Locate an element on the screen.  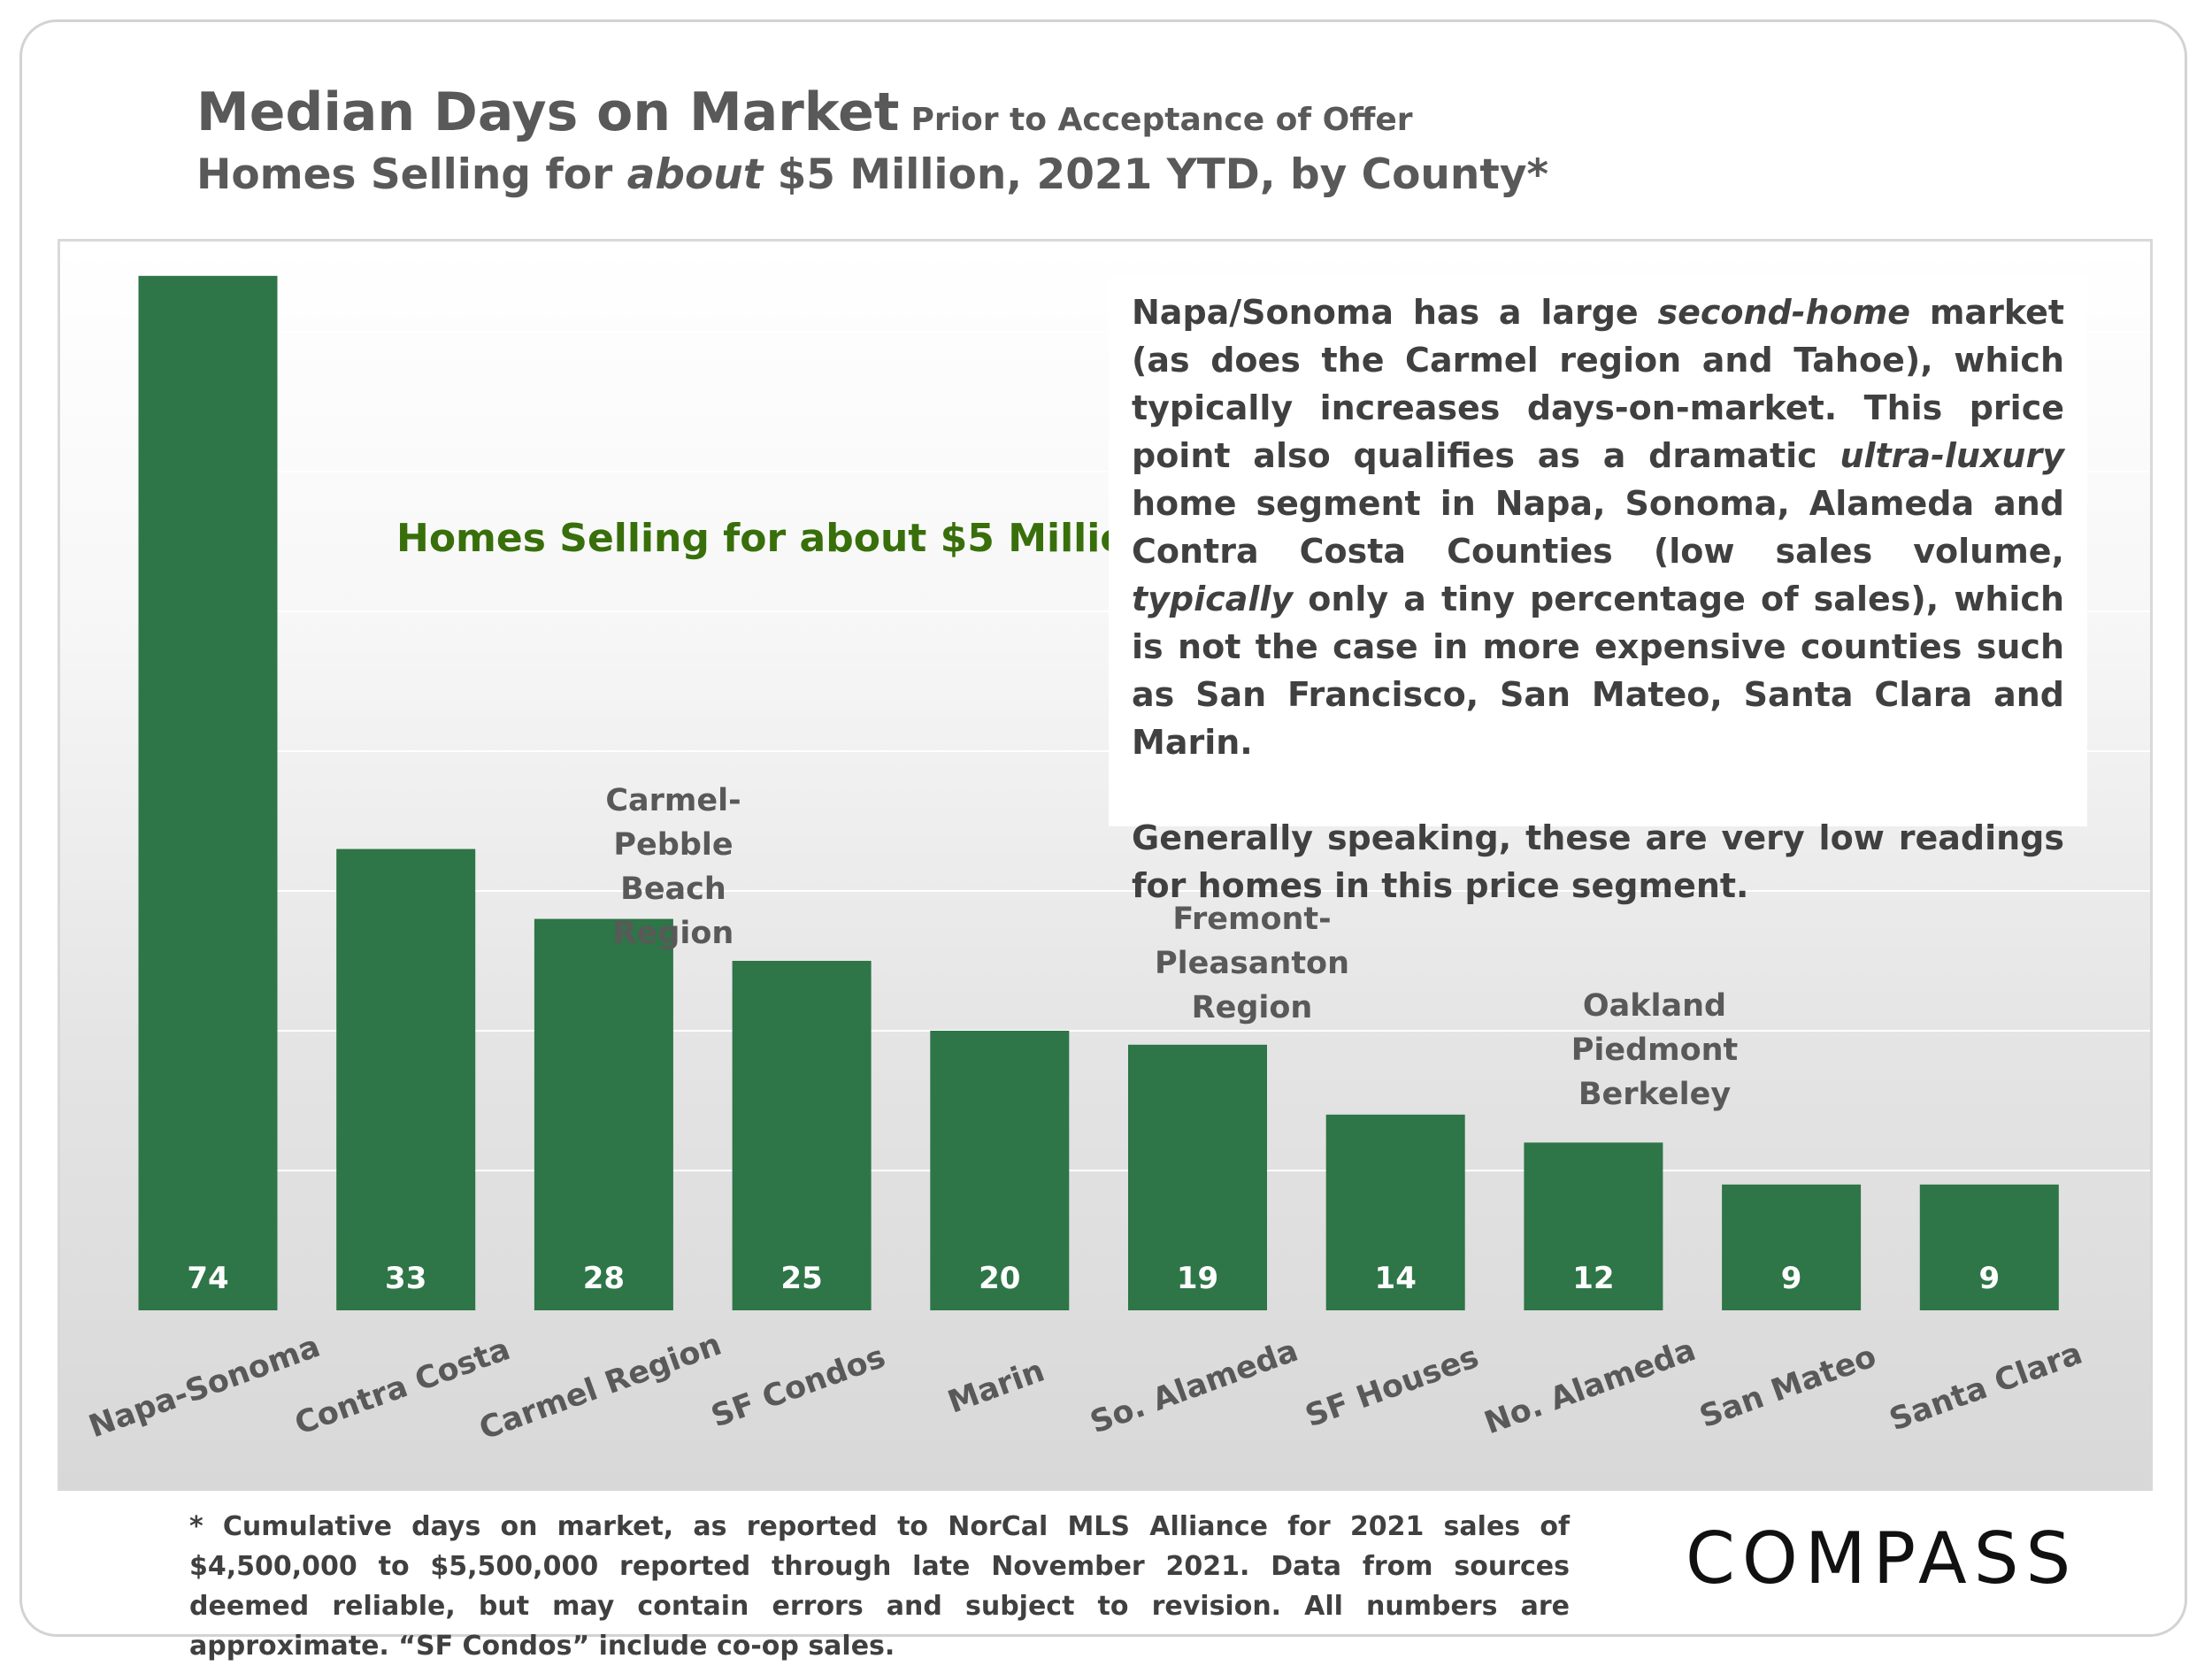
category-label: SF Houses is located at coordinates (1392, 1387).